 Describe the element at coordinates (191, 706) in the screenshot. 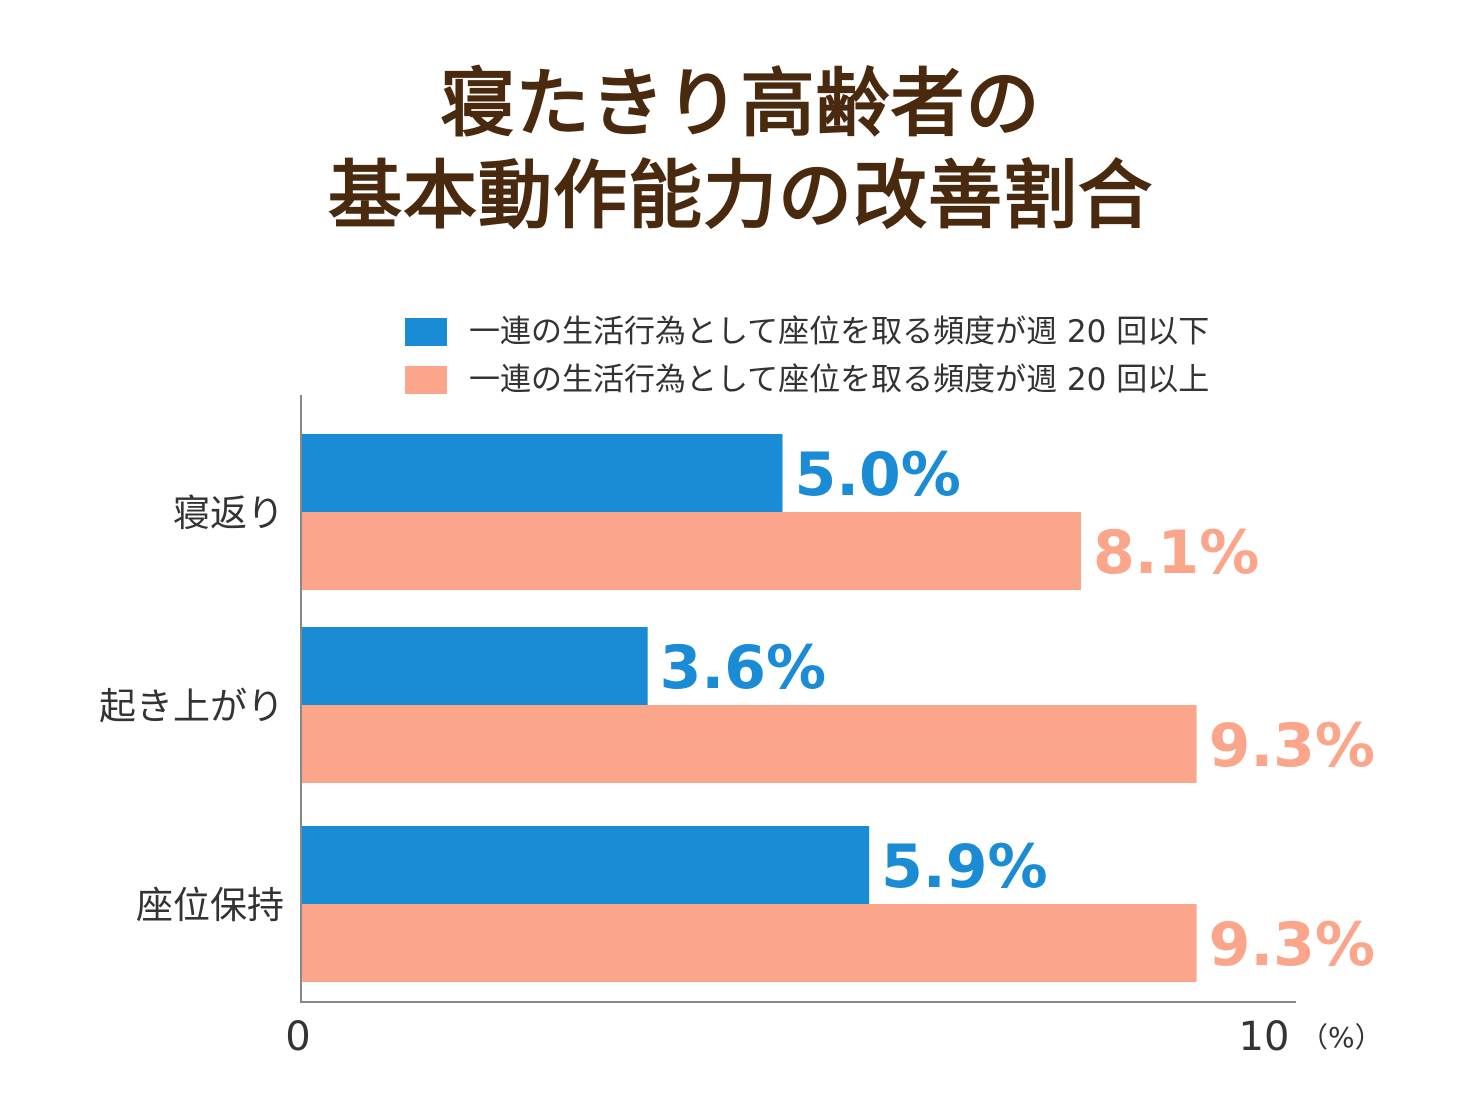

I see `category-label-1: 起き上がり` at that location.